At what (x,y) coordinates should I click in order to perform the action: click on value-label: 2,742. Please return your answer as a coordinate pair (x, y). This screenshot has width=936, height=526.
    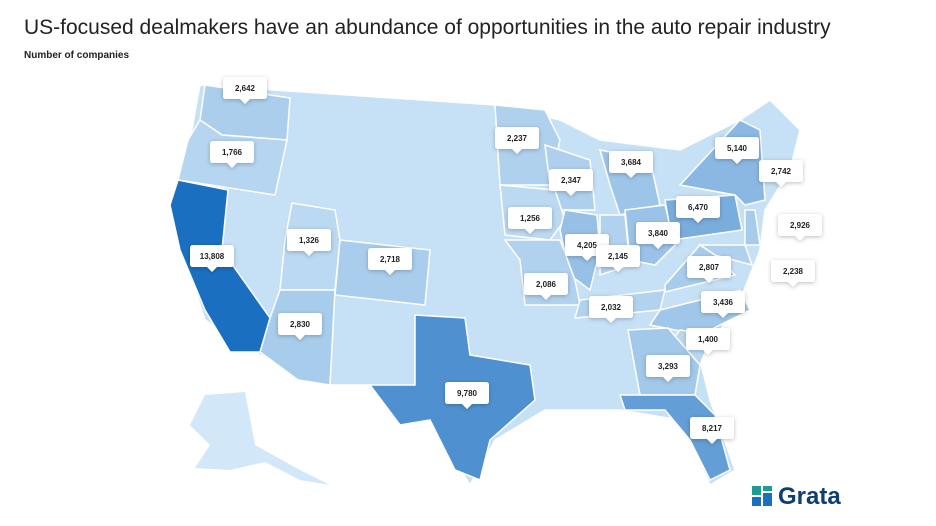
    Looking at the image, I should click on (781, 171).